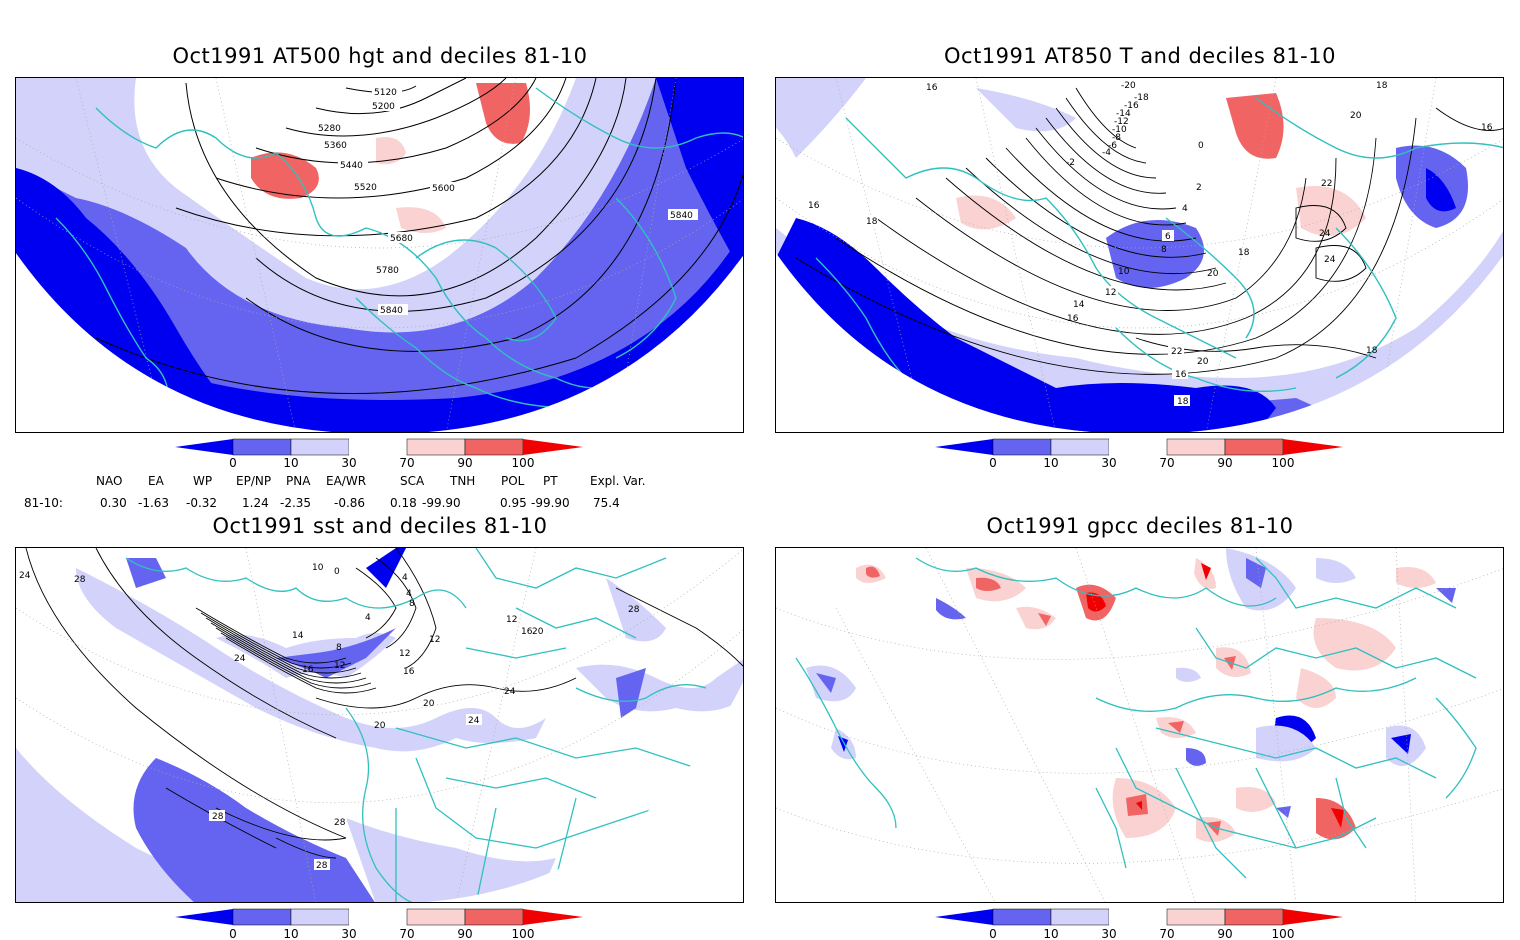 The width and height of the screenshot is (1520, 940). Describe the element at coordinates (156, 481) in the screenshot. I see `index-header-ea: EA` at that location.